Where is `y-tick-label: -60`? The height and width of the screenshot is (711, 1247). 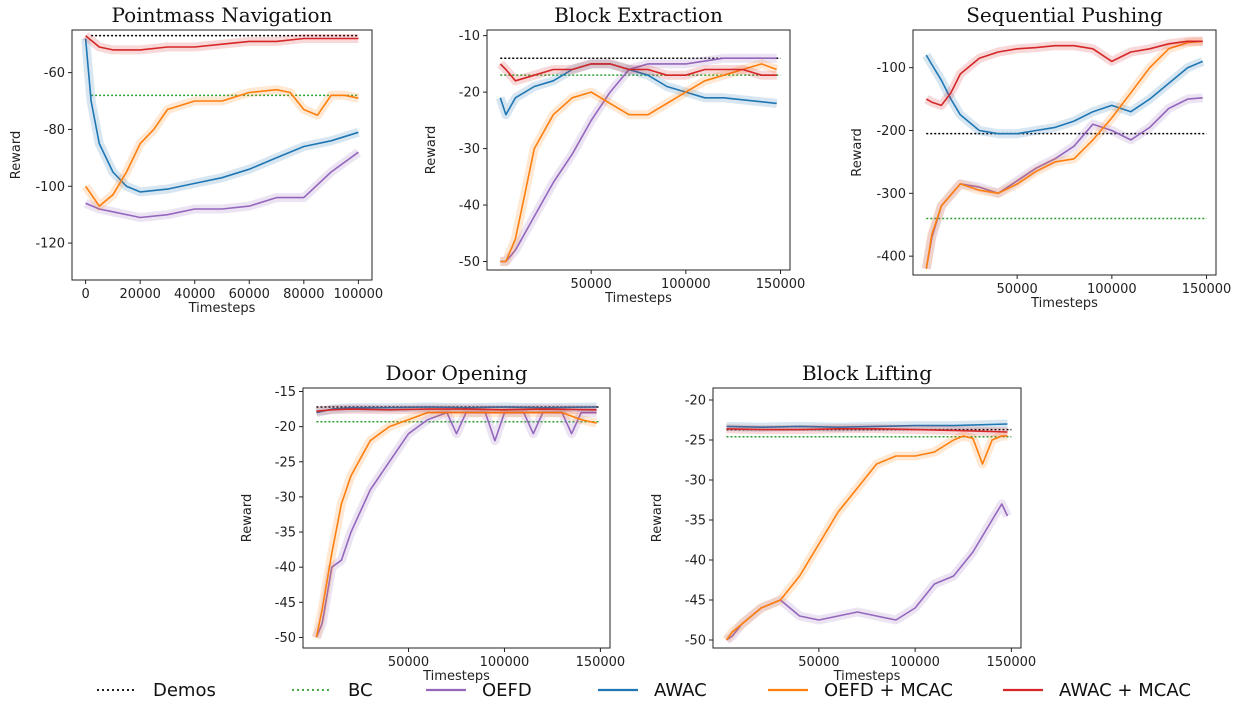 y-tick-label: -60 is located at coordinates (54, 73).